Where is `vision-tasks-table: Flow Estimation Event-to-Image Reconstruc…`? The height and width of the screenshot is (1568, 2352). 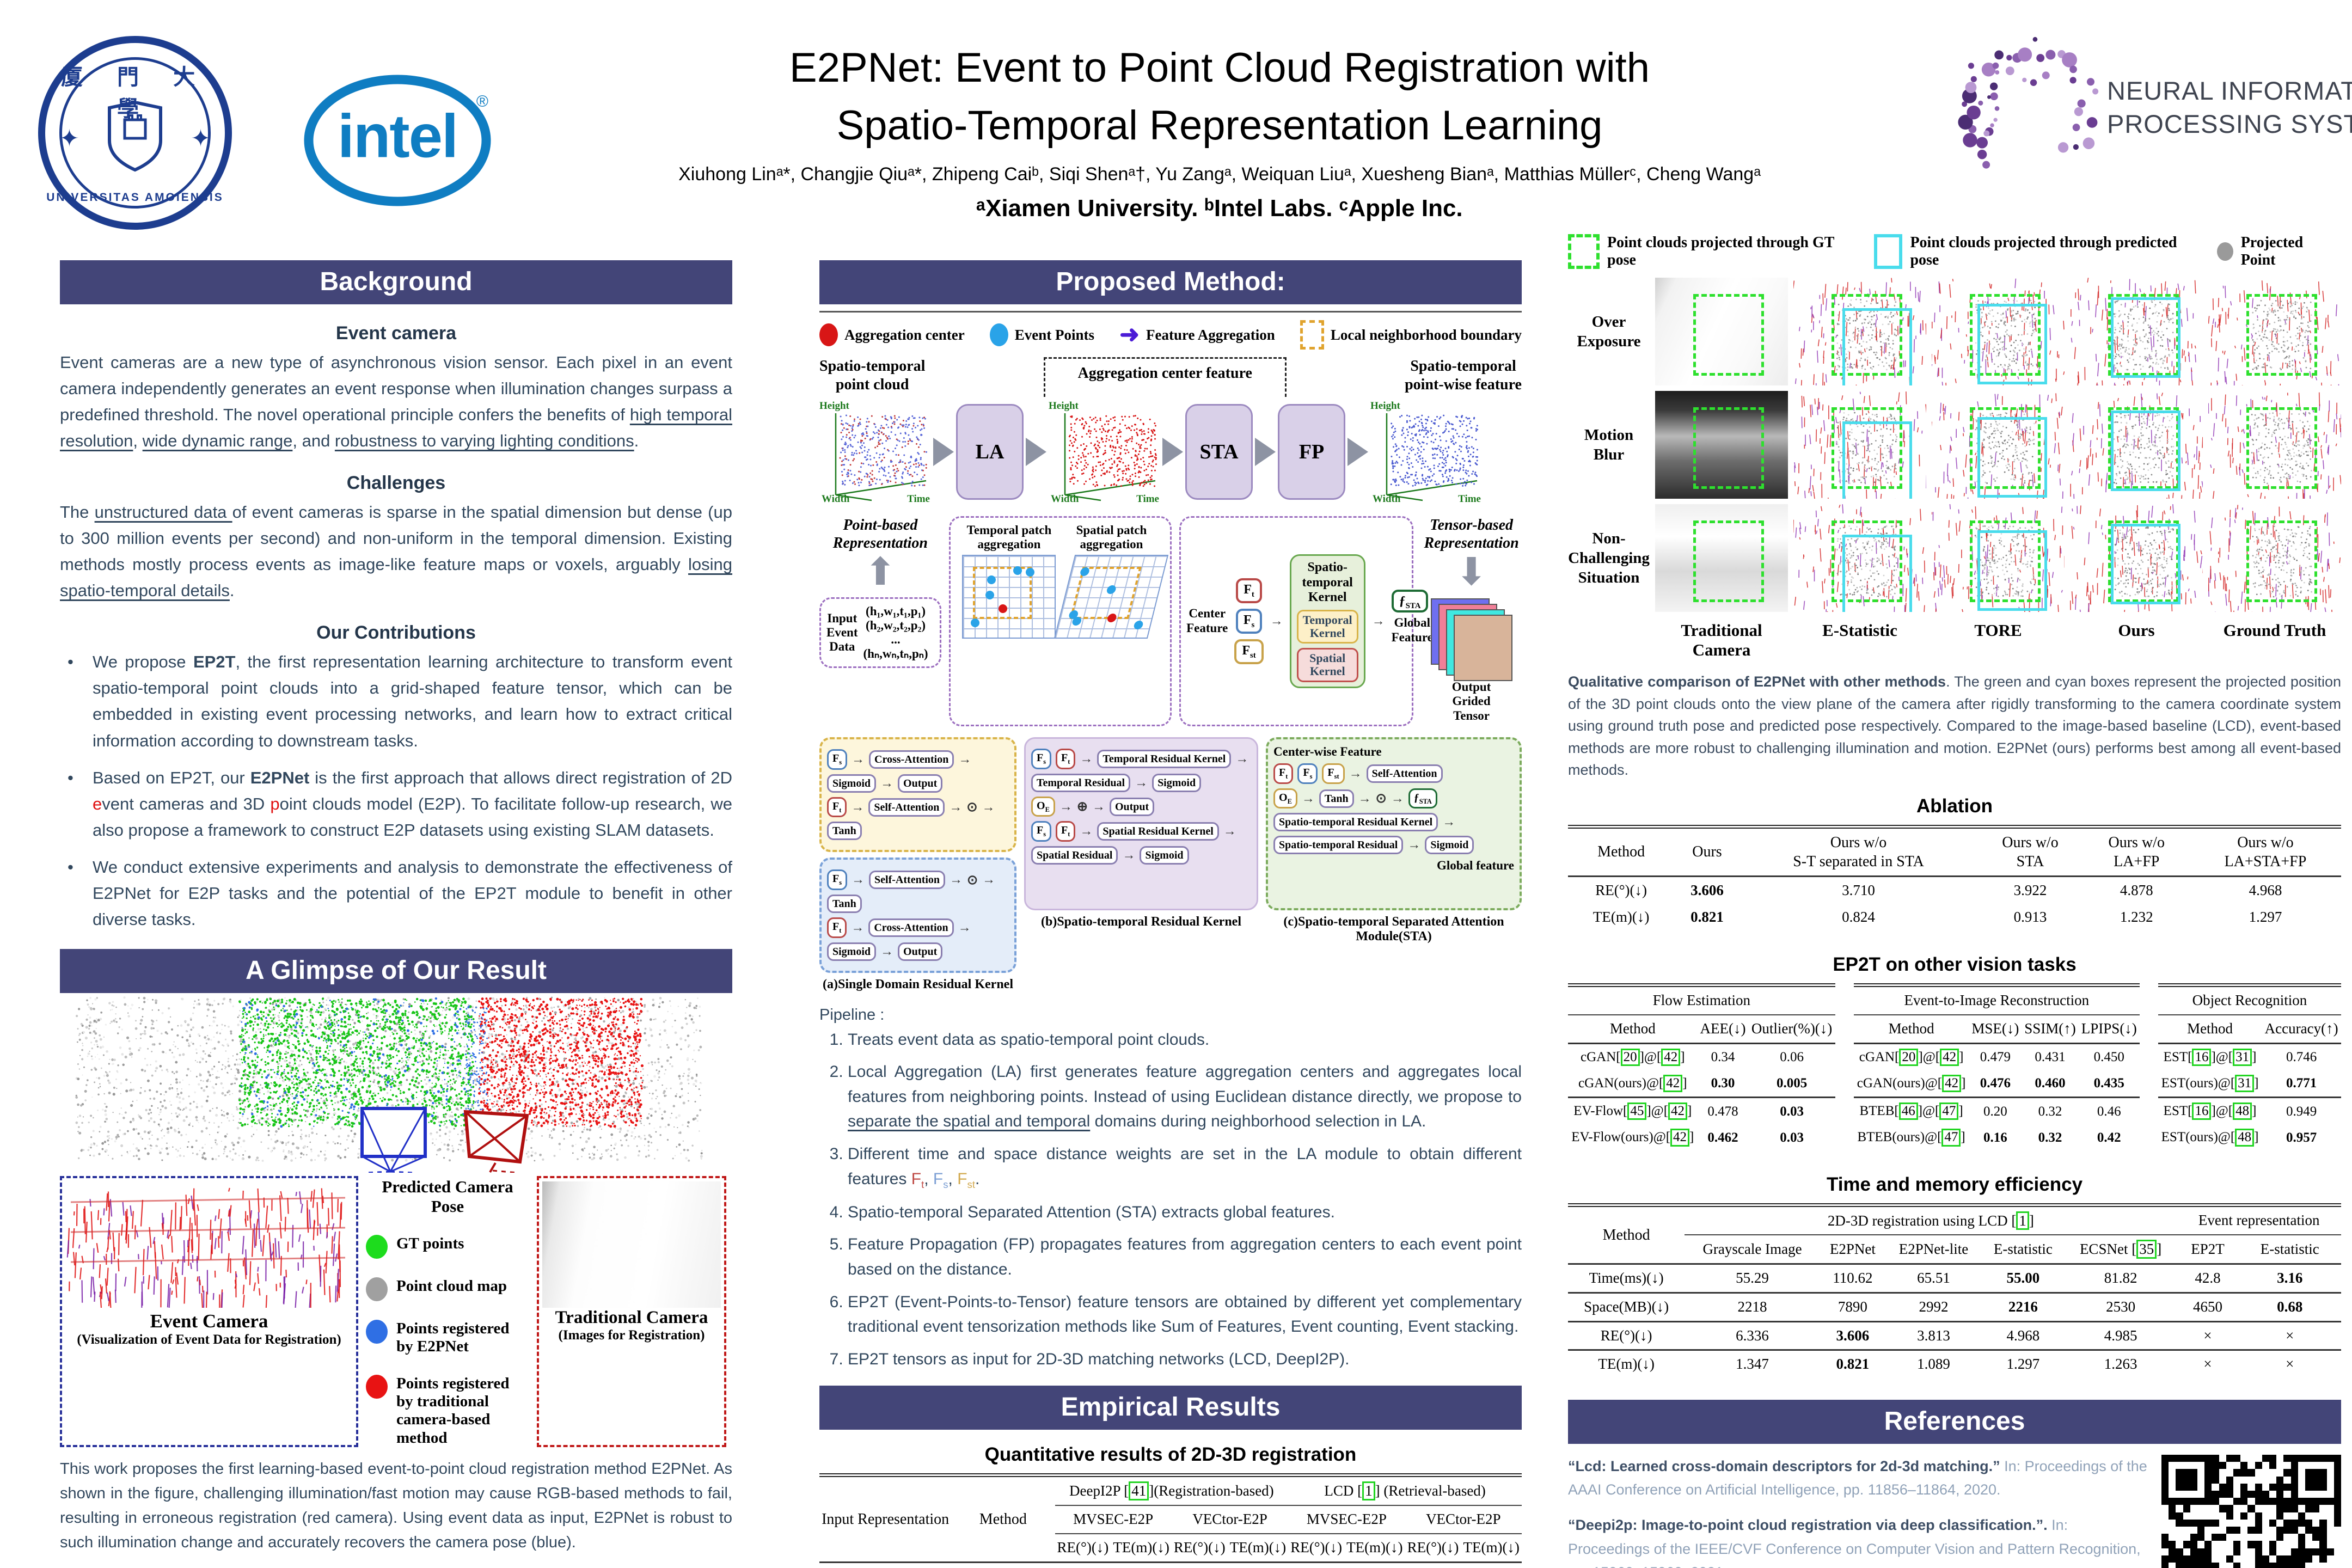 vision-tasks-table: Flow Estimation Event-to-Image Reconstruc… is located at coordinates (1954, 1071).